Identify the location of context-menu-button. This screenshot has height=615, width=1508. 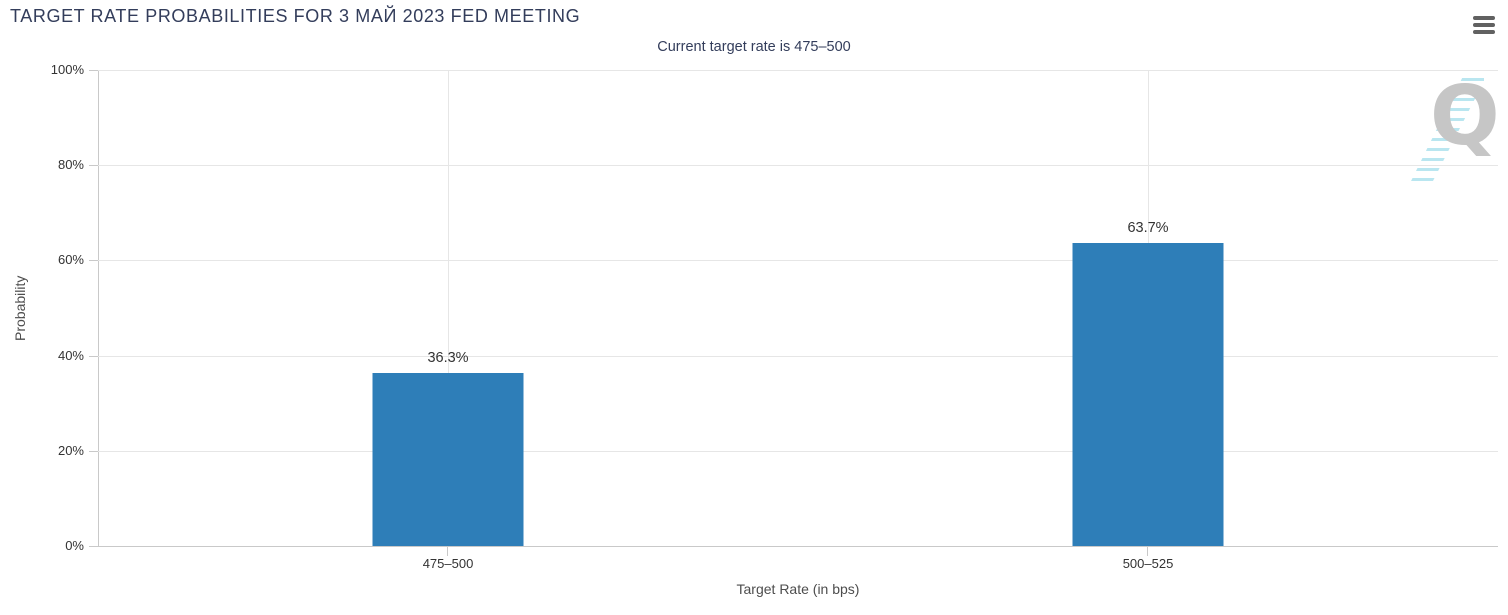
(1484, 25).